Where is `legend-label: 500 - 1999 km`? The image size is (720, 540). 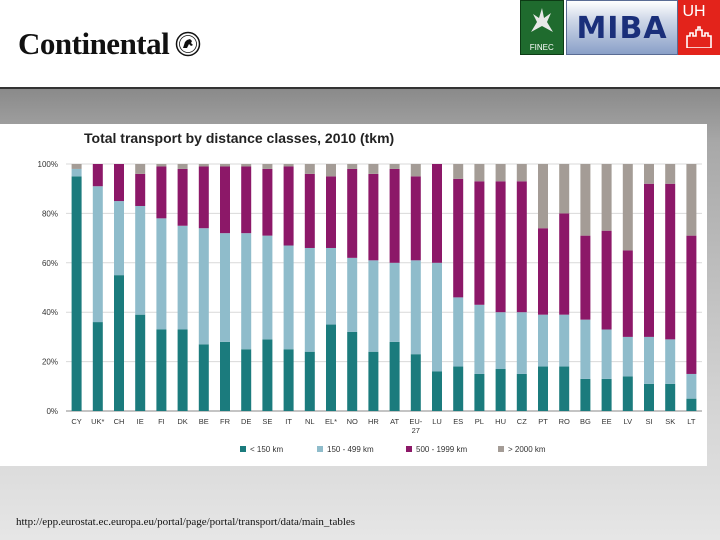
legend-label: 500 - 1999 km is located at coordinates (441, 449).